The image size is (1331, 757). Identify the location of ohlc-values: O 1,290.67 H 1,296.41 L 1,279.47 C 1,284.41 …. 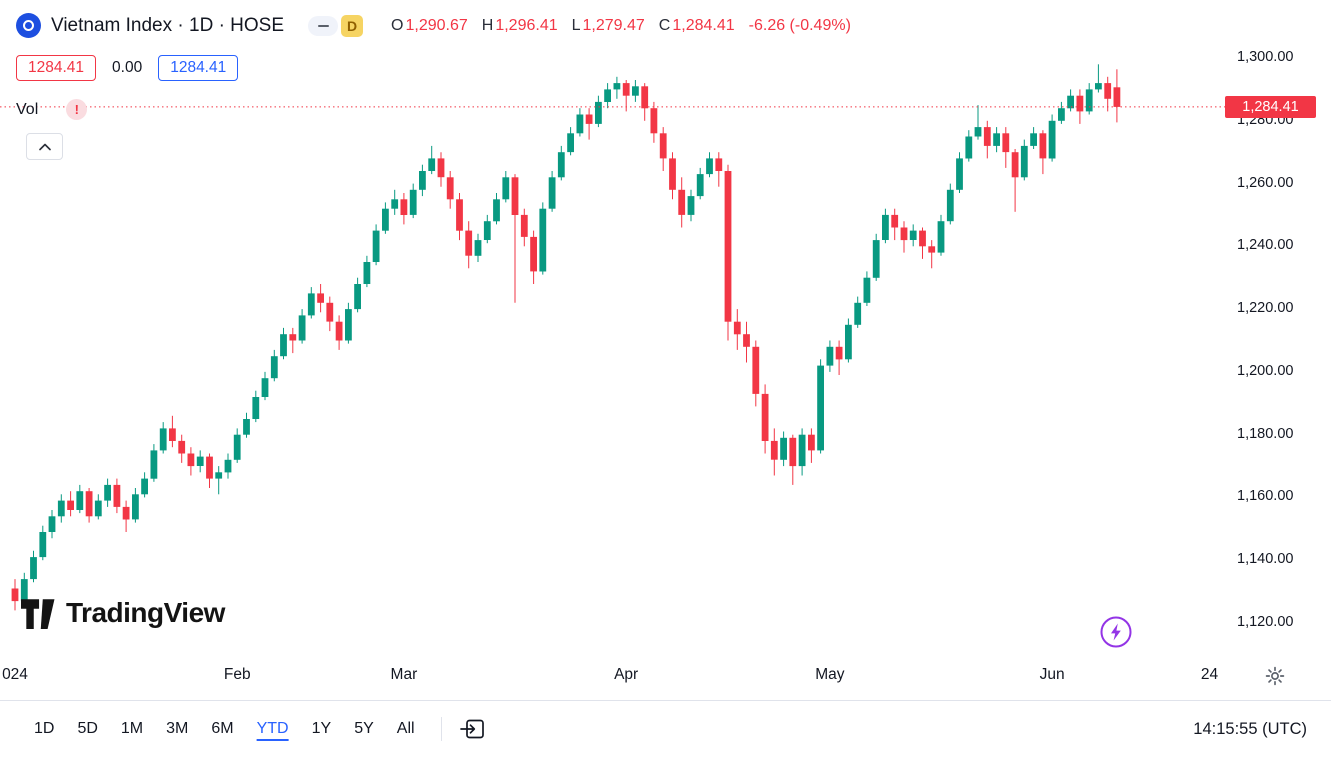
(621, 26).